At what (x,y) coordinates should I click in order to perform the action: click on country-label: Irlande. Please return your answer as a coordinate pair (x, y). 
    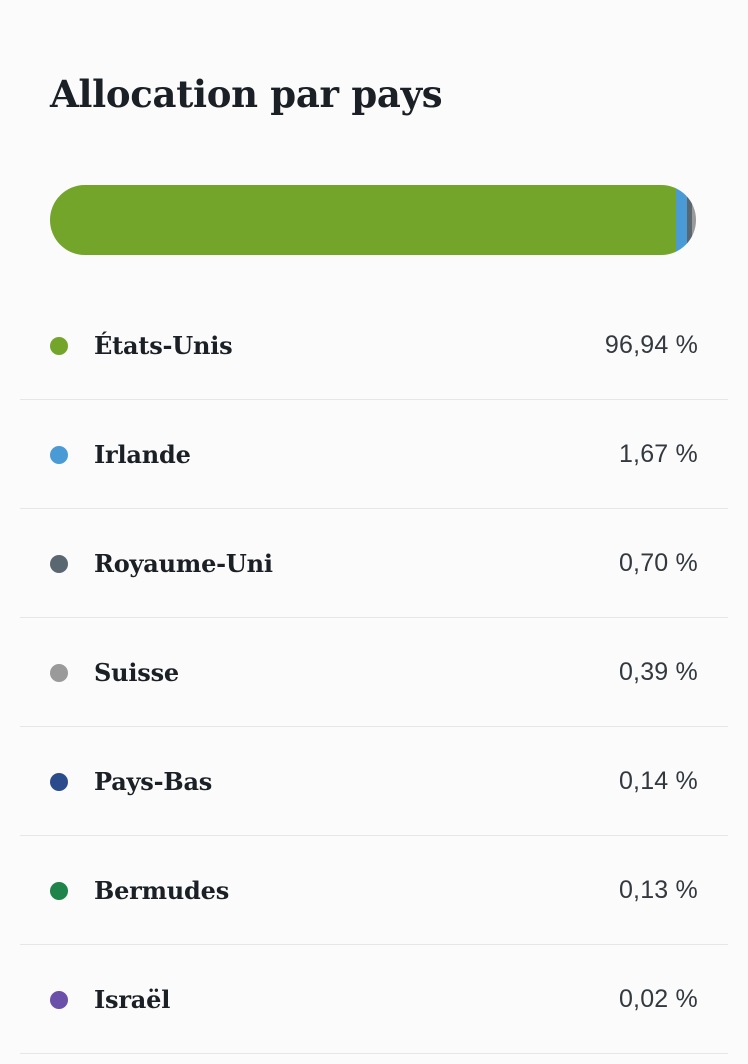
    Looking at the image, I should click on (142, 454).